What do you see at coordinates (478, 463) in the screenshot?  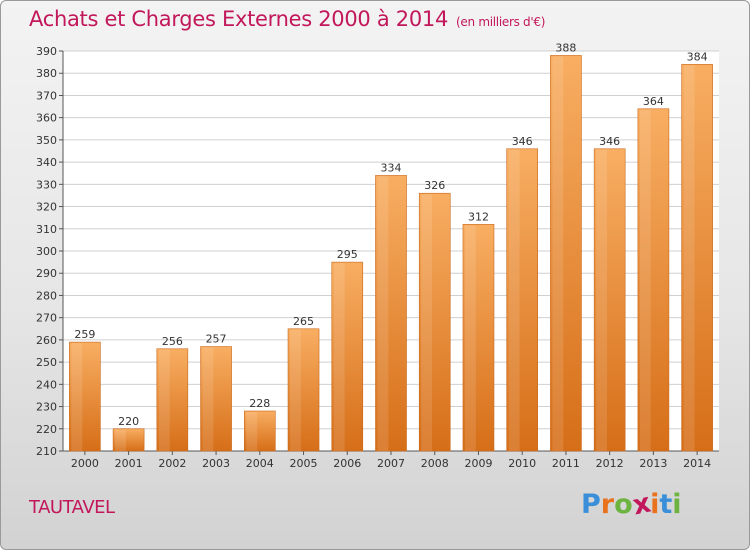 I see `x-tick-label: 2009` at bounding box center [478, 463].